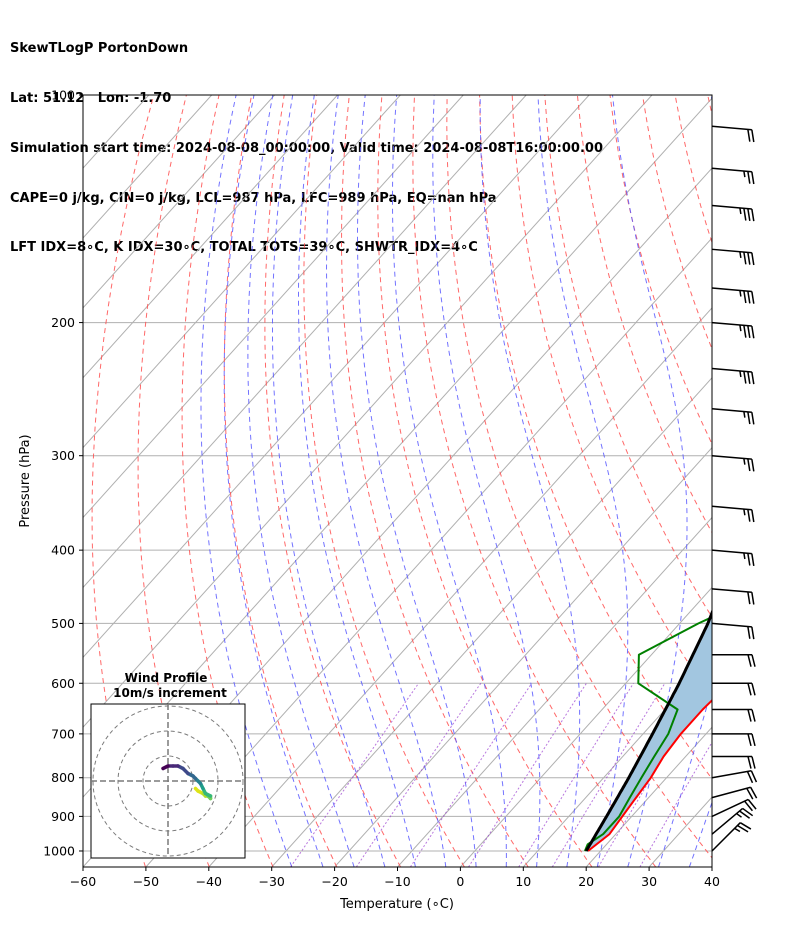 The width and height of the screenshot is (794, 937). Describe the element at coordinates (63, 733) in the screenshot. I see `y-tick-label: 700` at that location.